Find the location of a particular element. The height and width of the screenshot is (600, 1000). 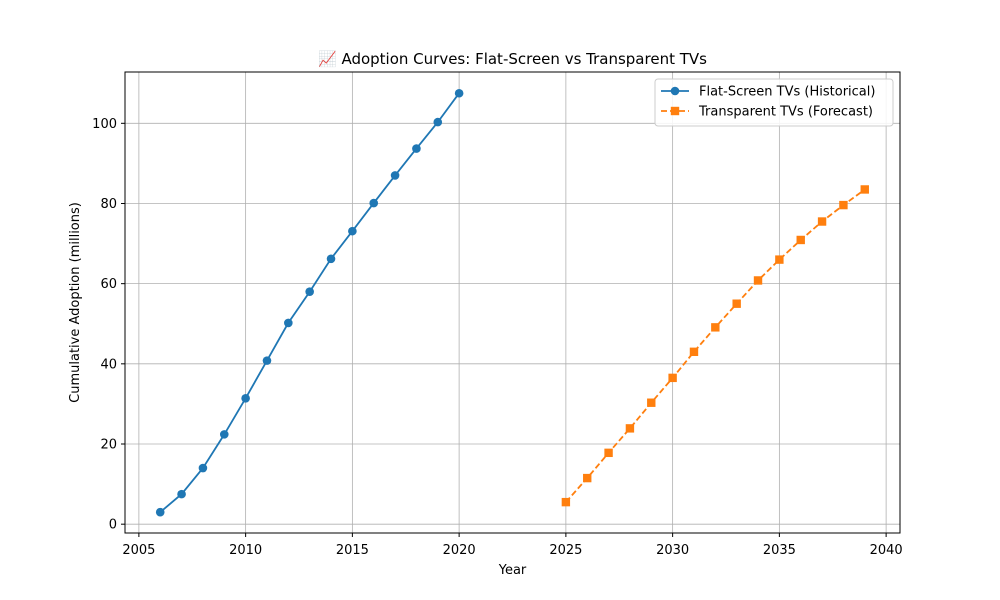

y-tick-label: 20 is located at coordinates (108, 445).